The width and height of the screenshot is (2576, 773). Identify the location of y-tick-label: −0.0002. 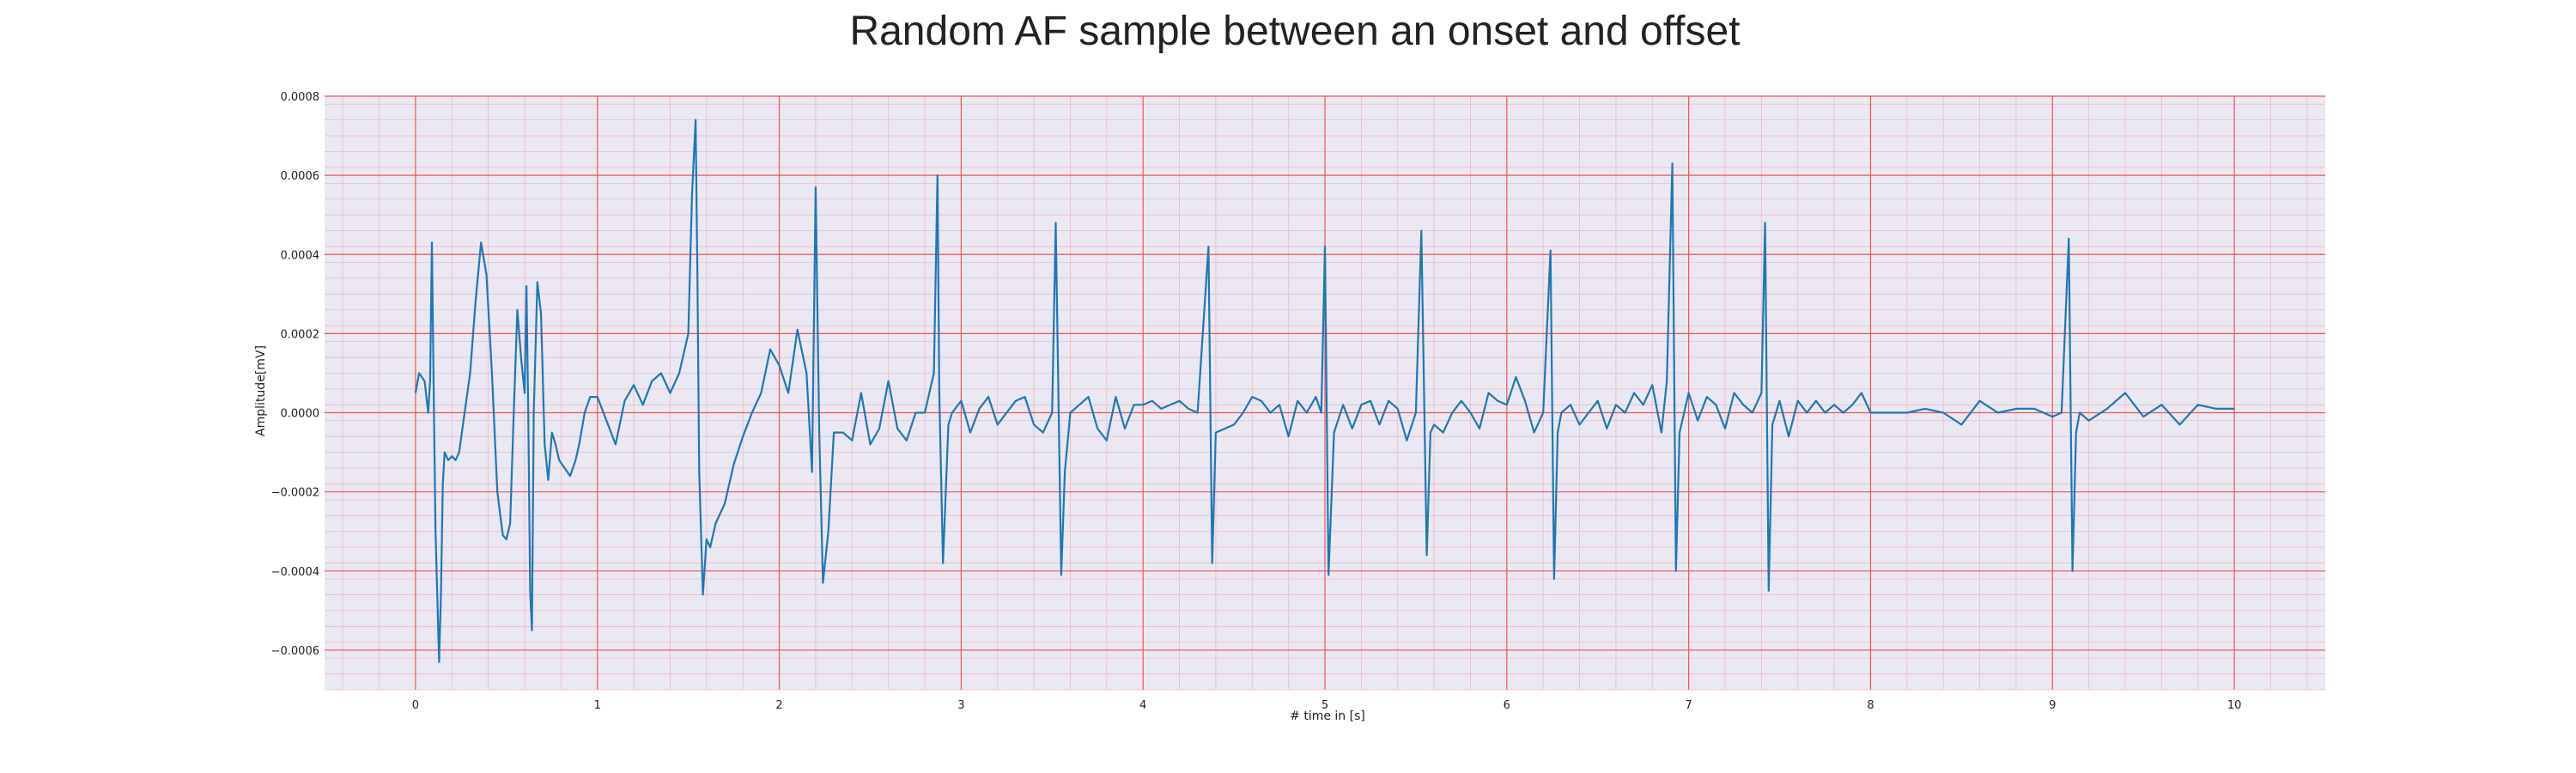
(295, 493).